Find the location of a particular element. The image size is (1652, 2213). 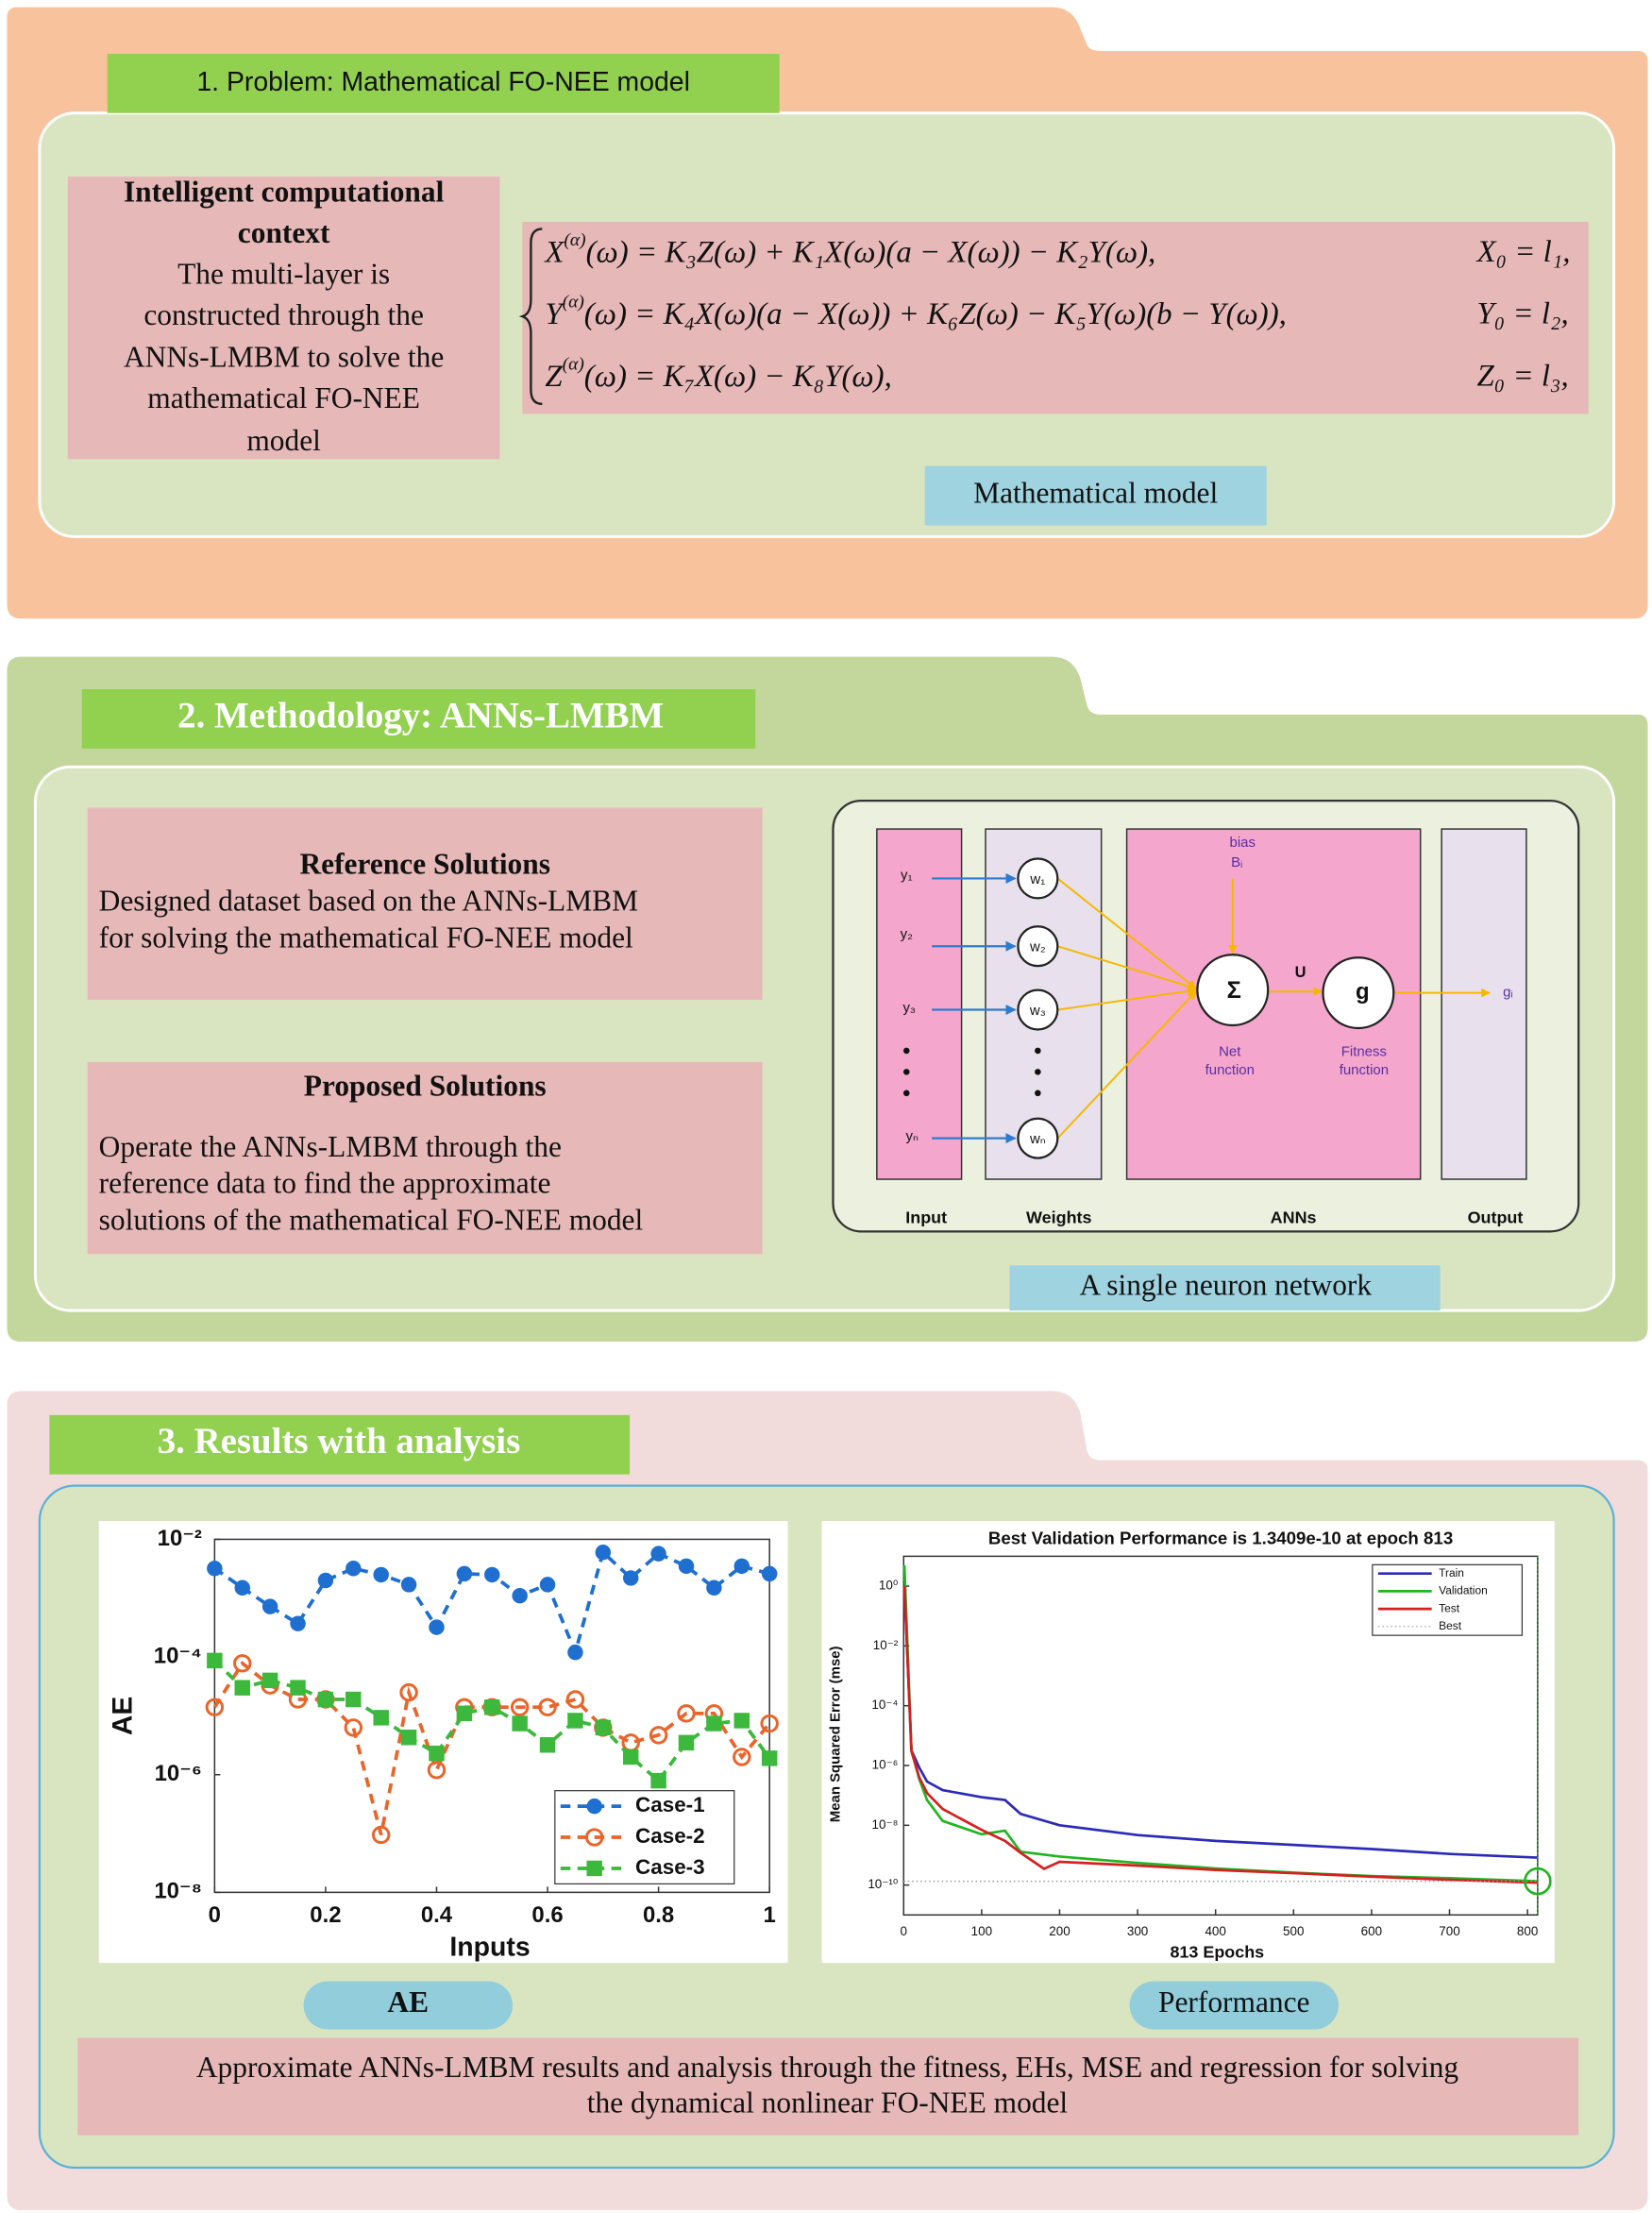

input-label: y₃ is located at coordinates (909, 1008).